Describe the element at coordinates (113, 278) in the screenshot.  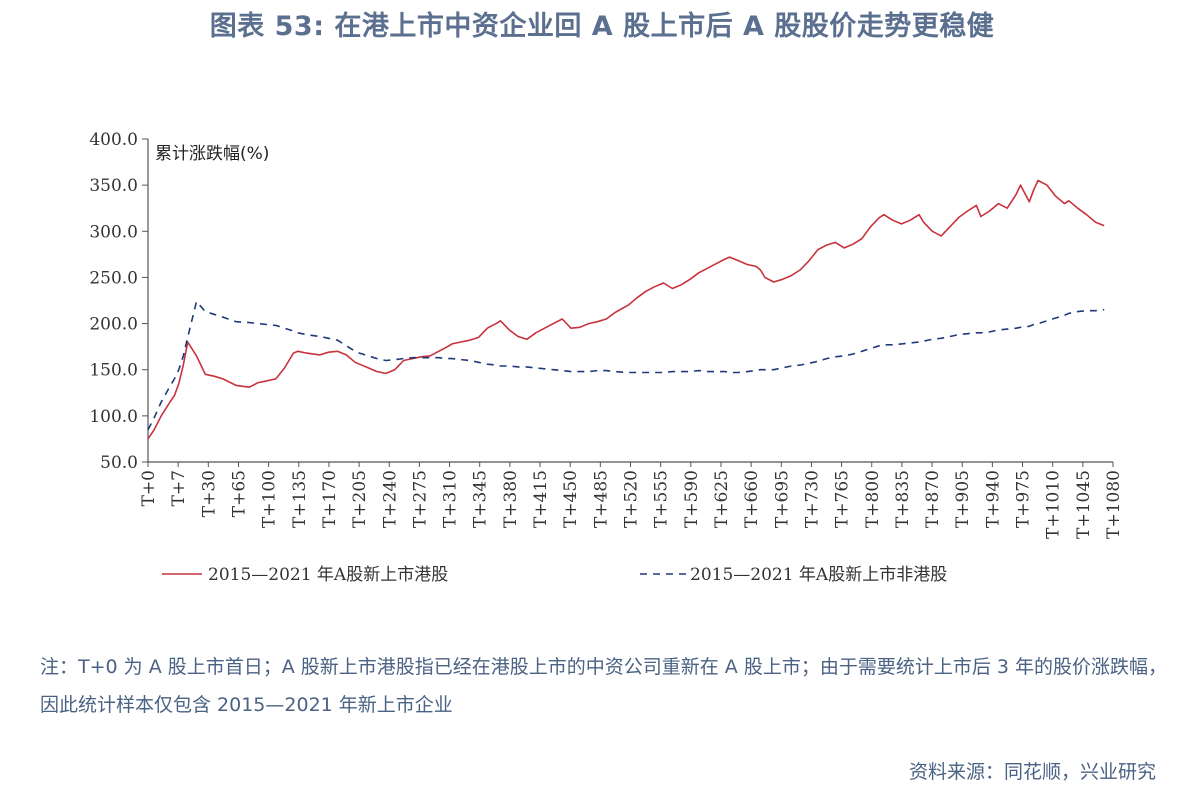
I see `y-tick-label: 250.0` at that location.